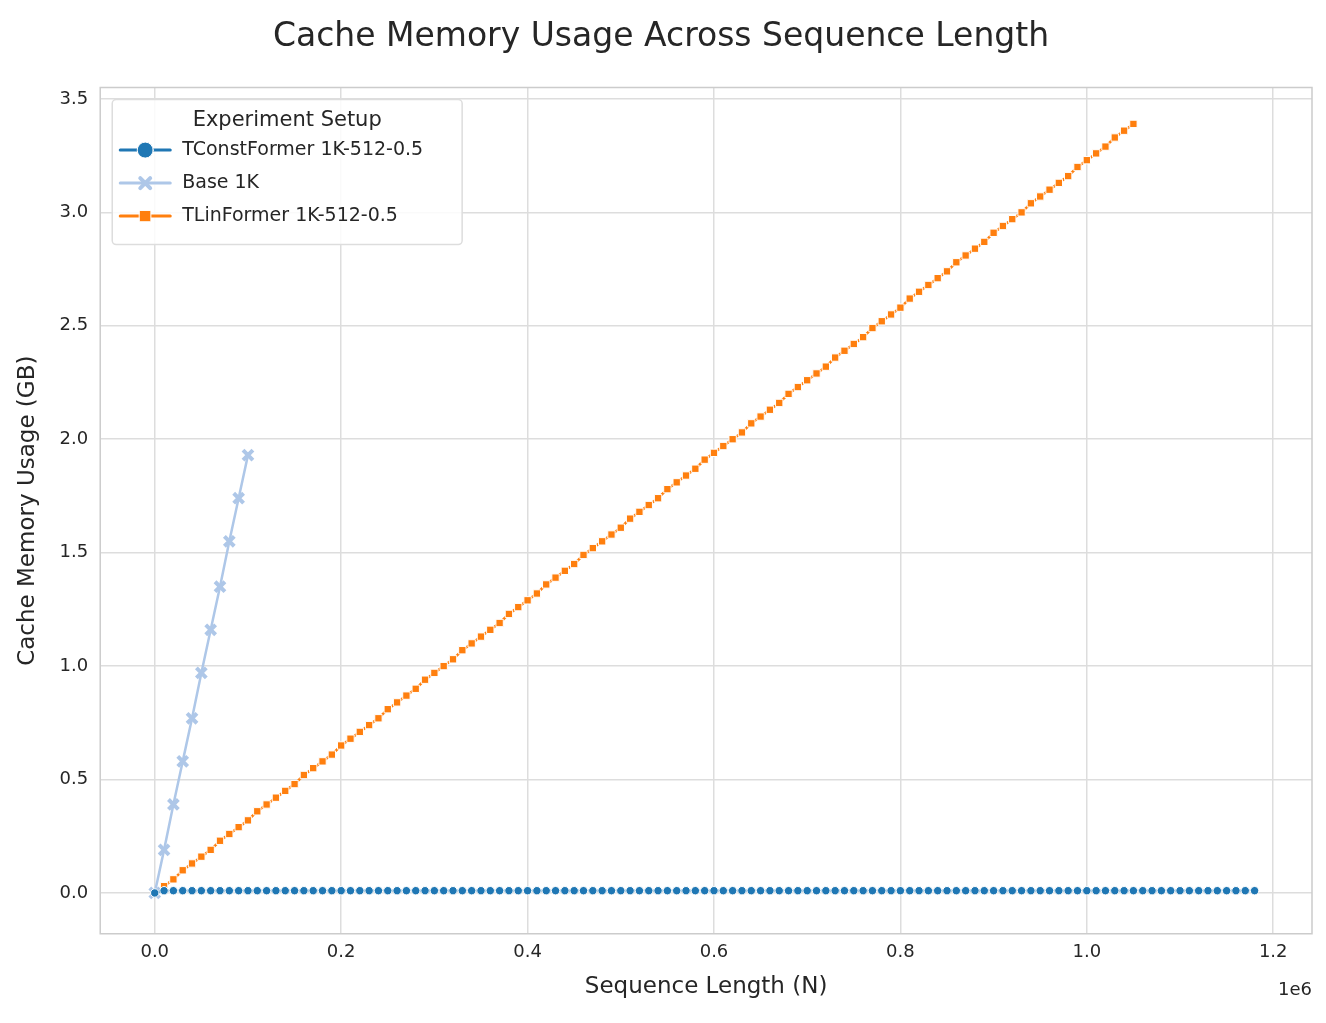  Describe the element at coordinates (289, 214) in the screenshot. I see `legend-label: TLinFormer 1K-512-0.5` at that location.